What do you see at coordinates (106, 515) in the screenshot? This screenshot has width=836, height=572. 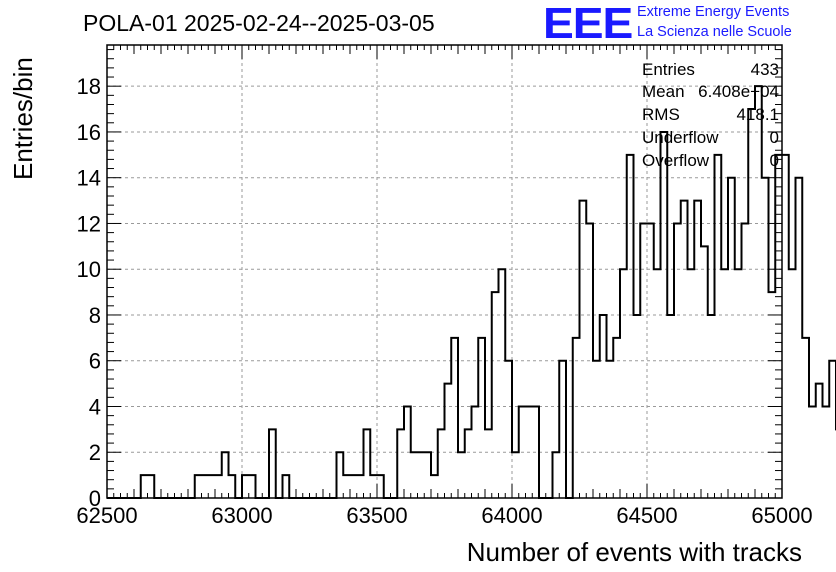 I see `x-tick-label: 62500` at bounding box center [106, 515].